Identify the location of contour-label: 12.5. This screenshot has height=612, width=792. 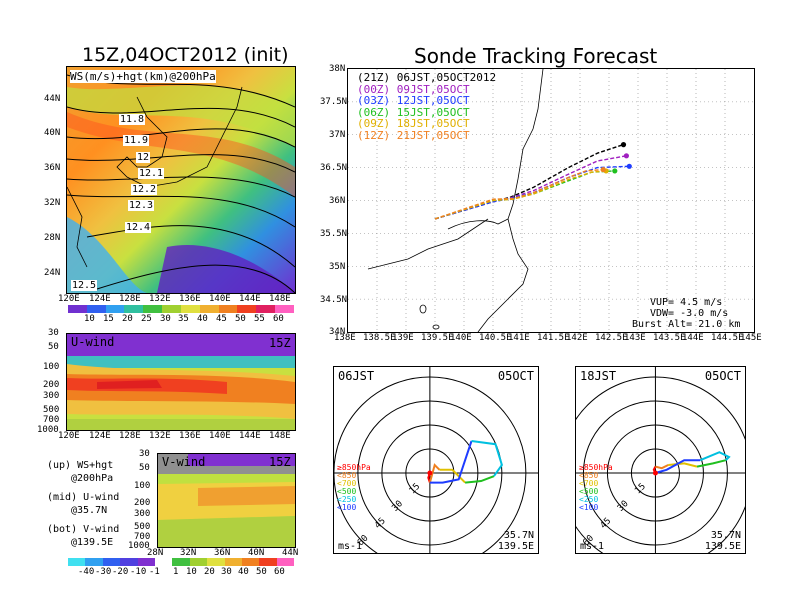
(84, 285).